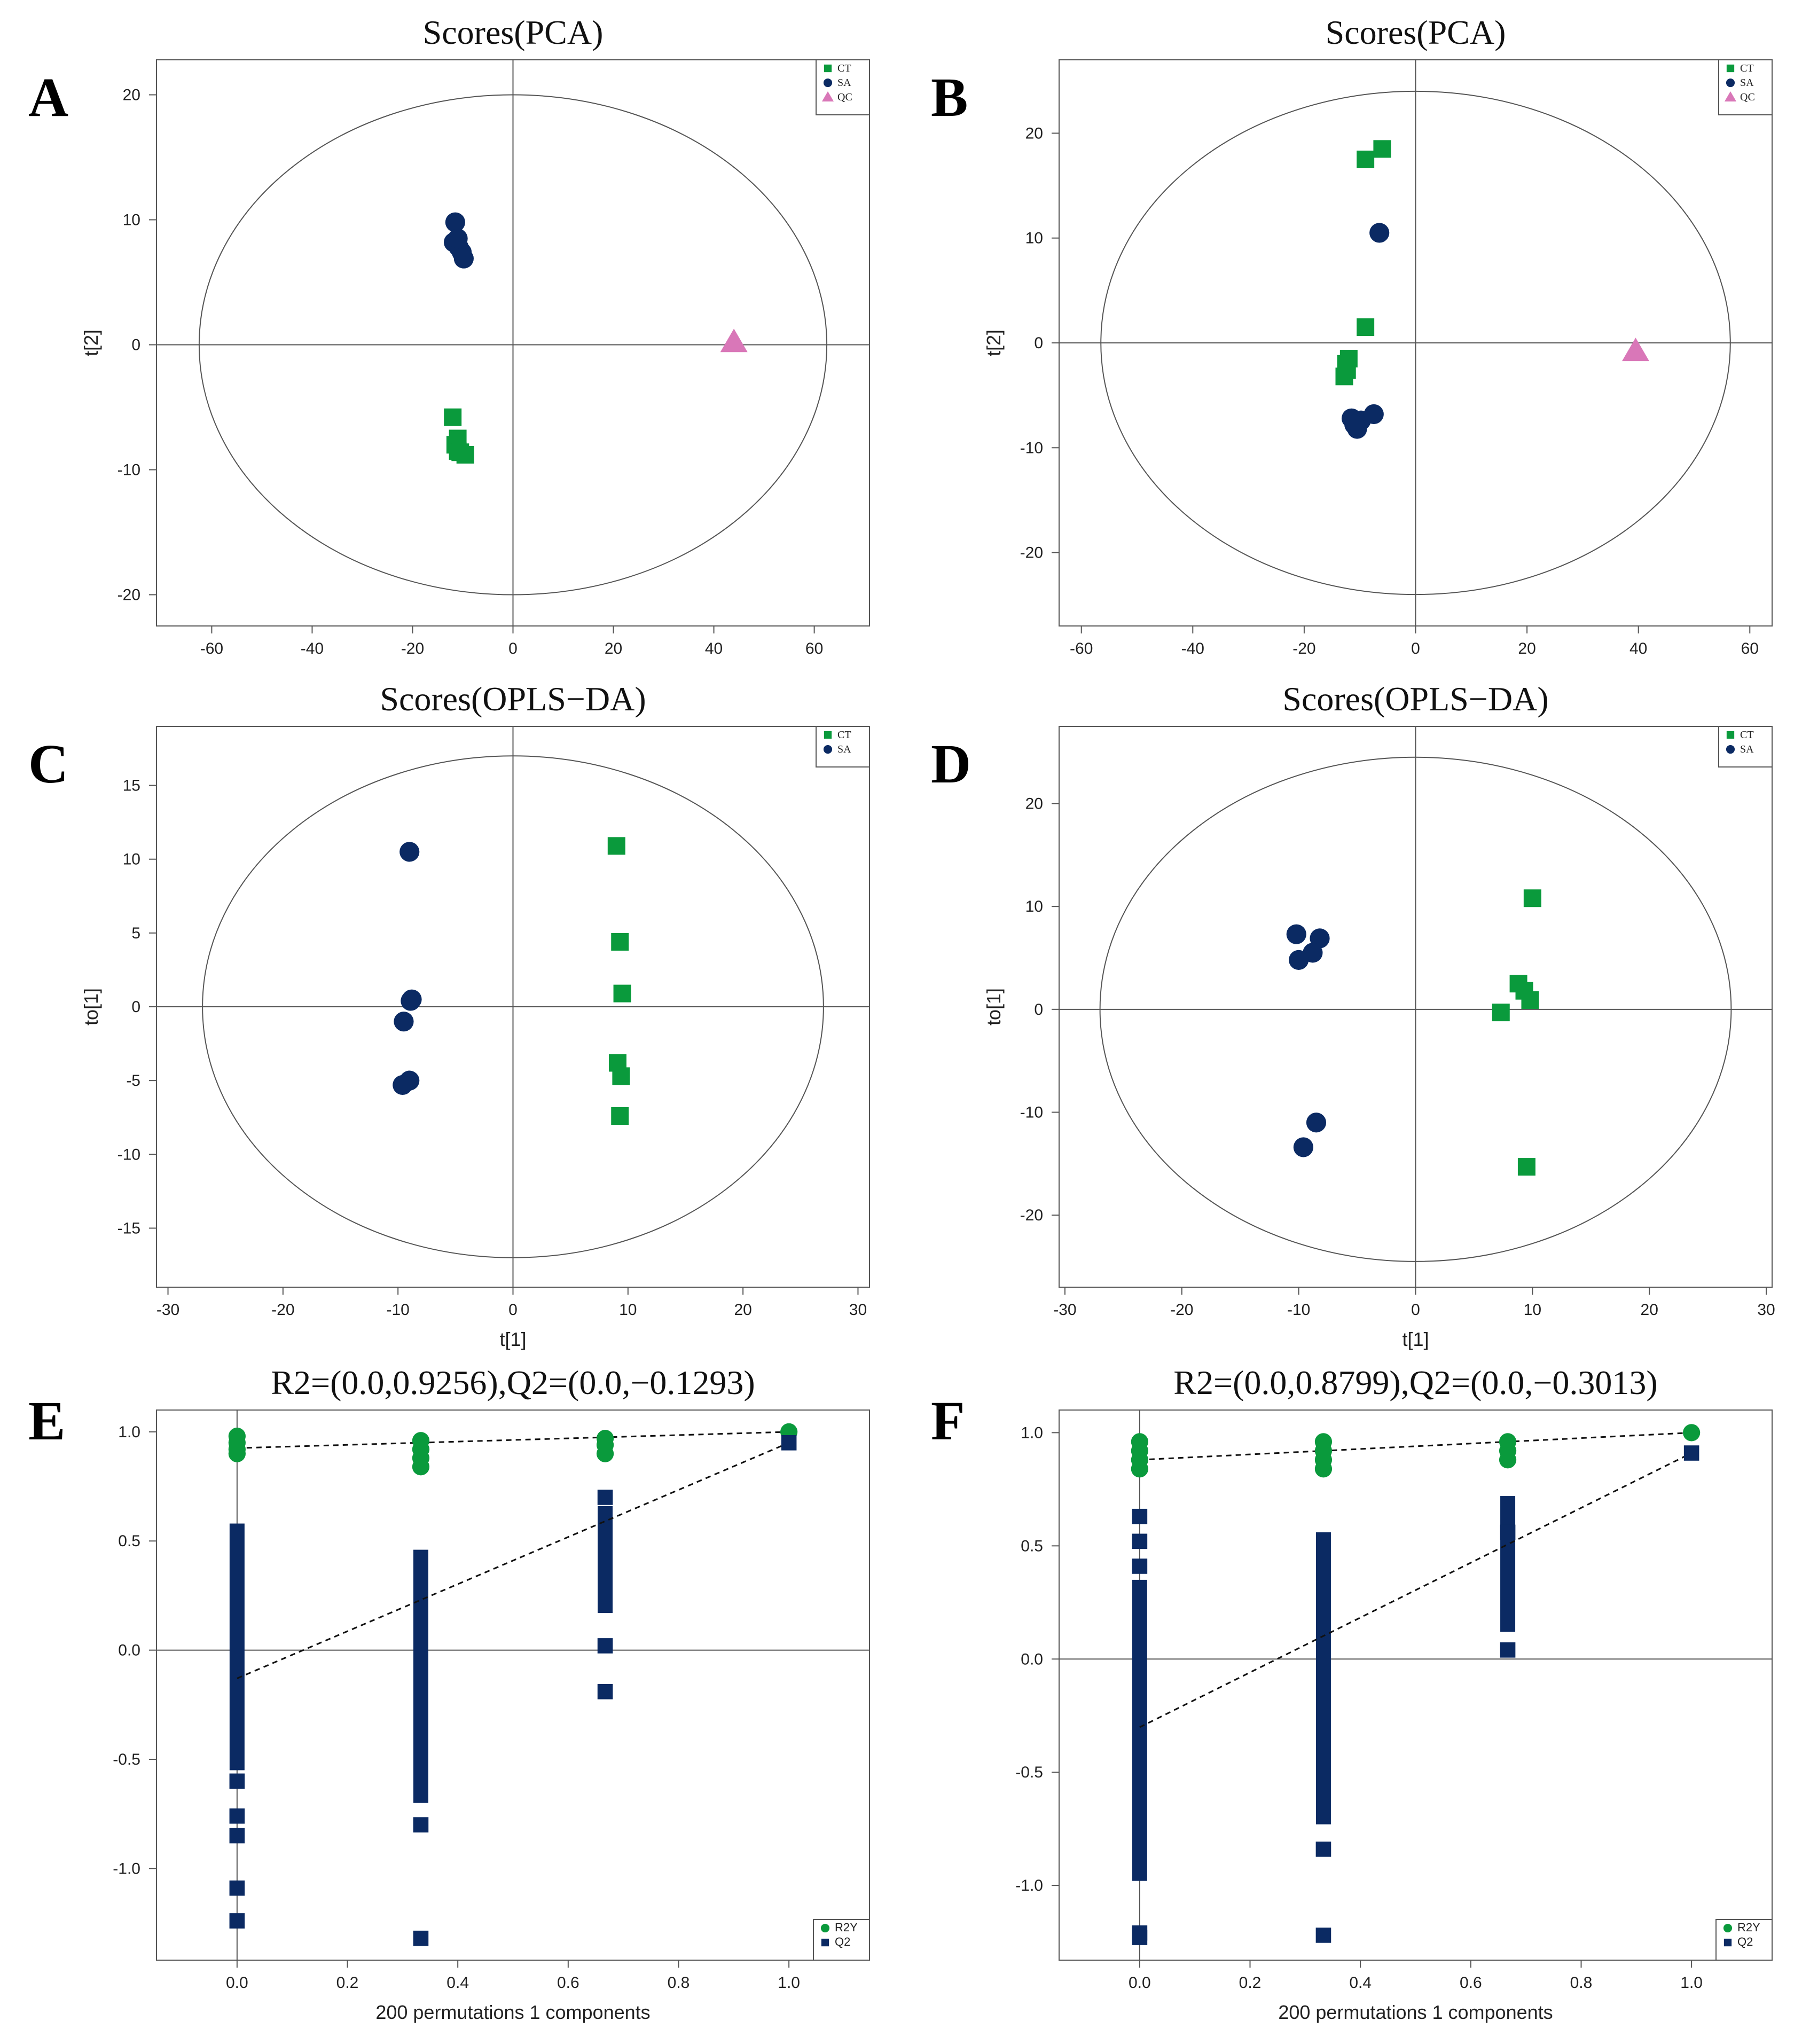  Describe the element at coordinates (843, 87) in the screenshot. I see `legend: CT SA QC` at that location.